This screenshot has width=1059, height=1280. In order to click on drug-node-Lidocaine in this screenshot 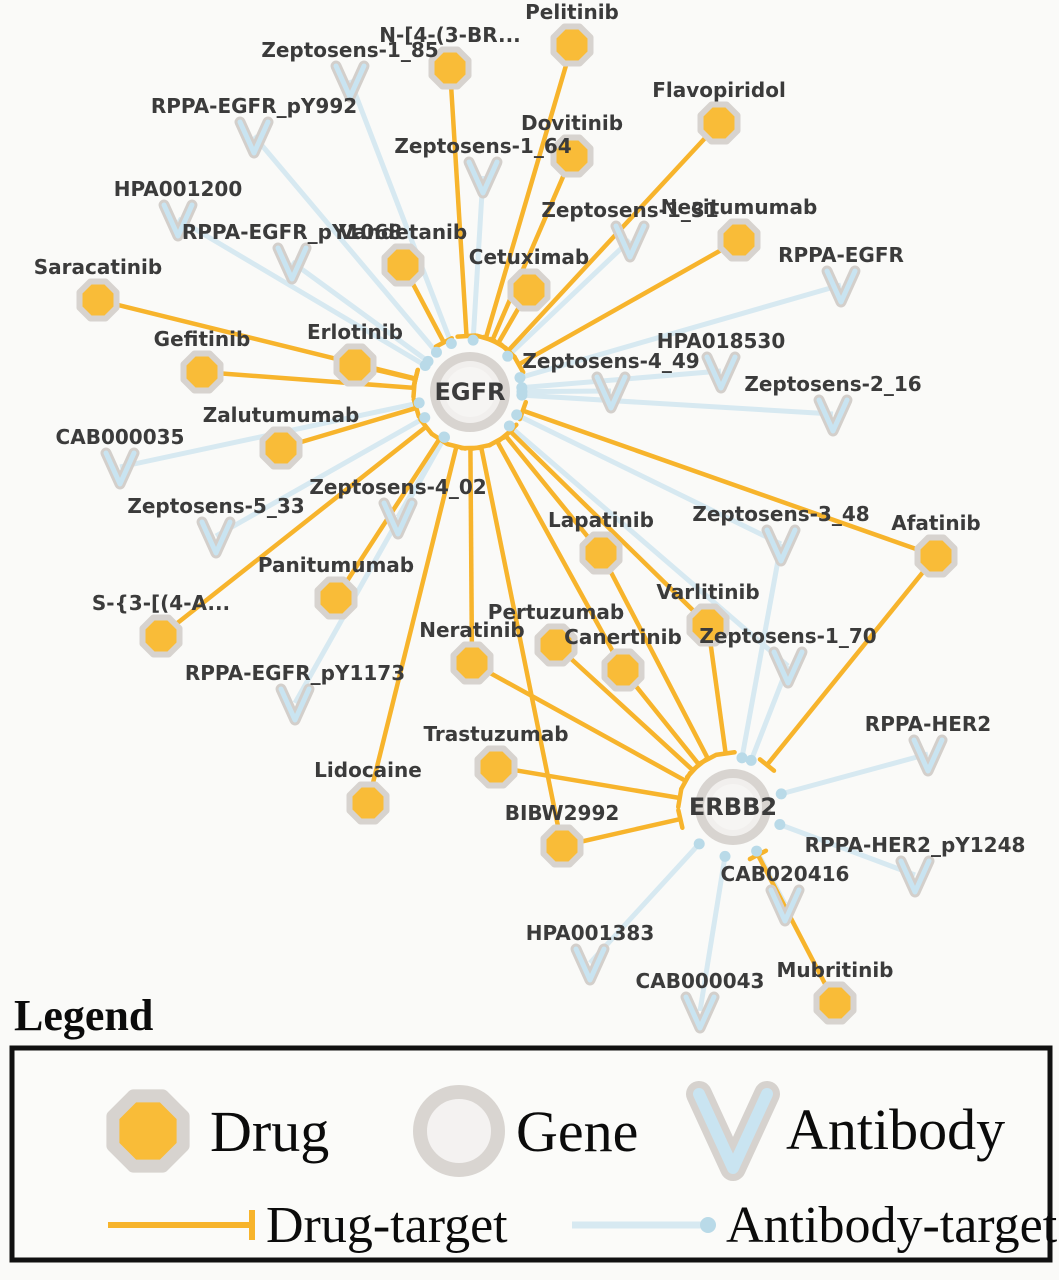, I will do `click(368, 803)`.